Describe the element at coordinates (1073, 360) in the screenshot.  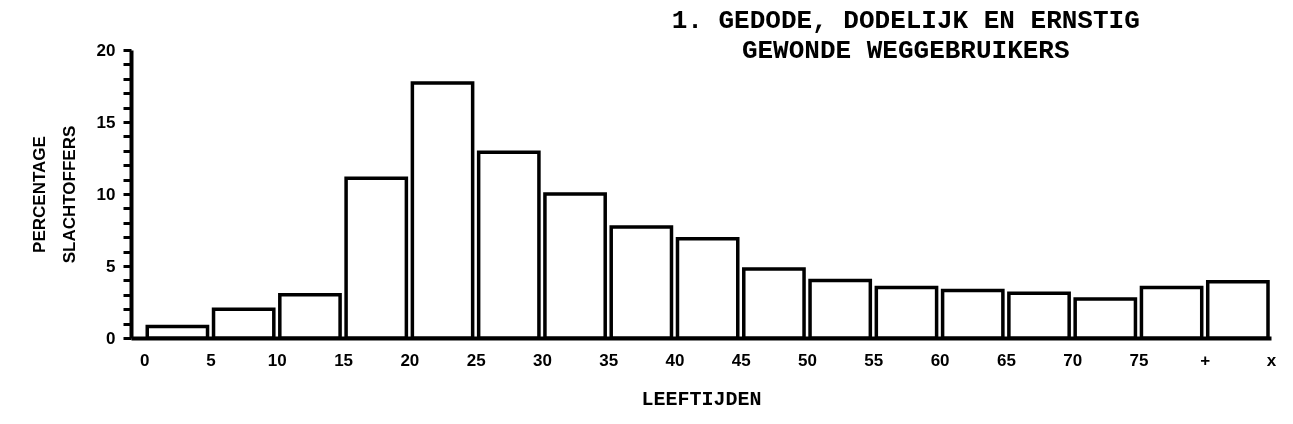
I see `x-tick-label: 70` at that location.